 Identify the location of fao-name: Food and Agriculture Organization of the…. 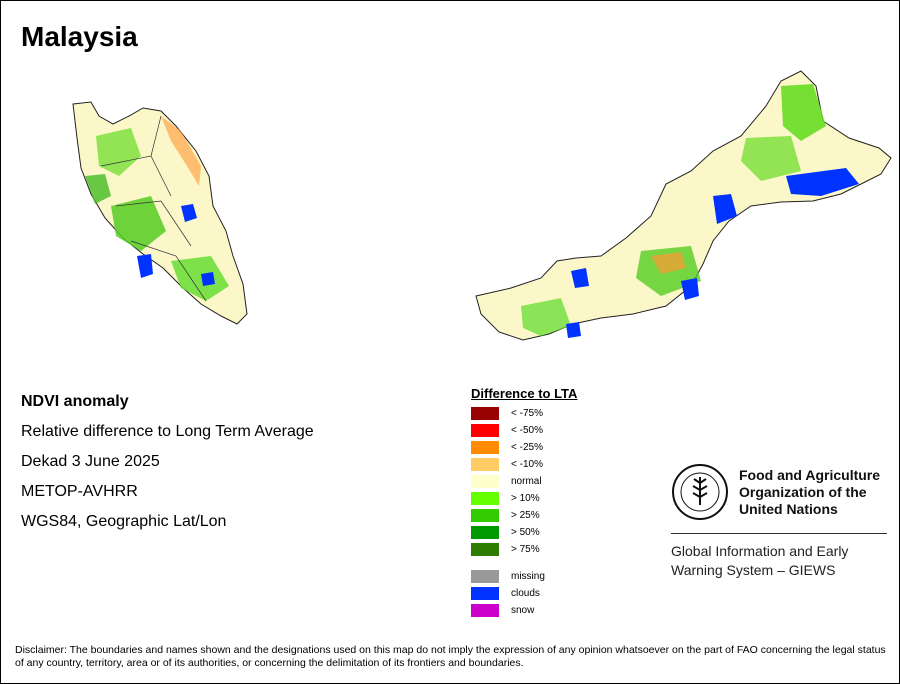
(809, 492).